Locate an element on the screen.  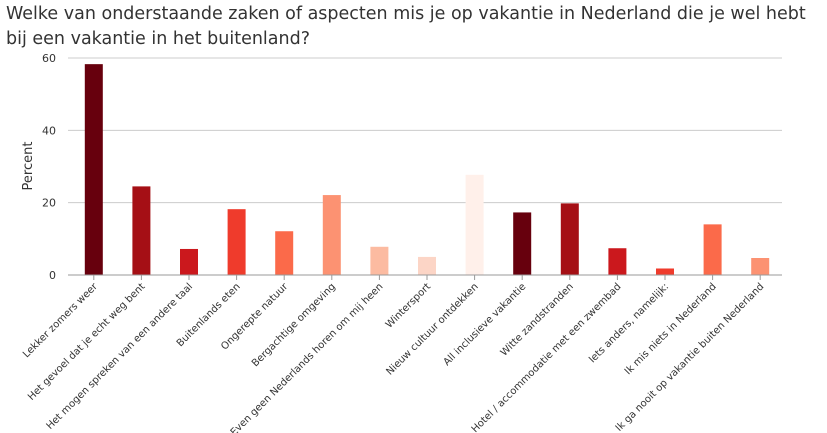
category-label: Ik mis niets in Nederland is located at coordinates (671, 329).